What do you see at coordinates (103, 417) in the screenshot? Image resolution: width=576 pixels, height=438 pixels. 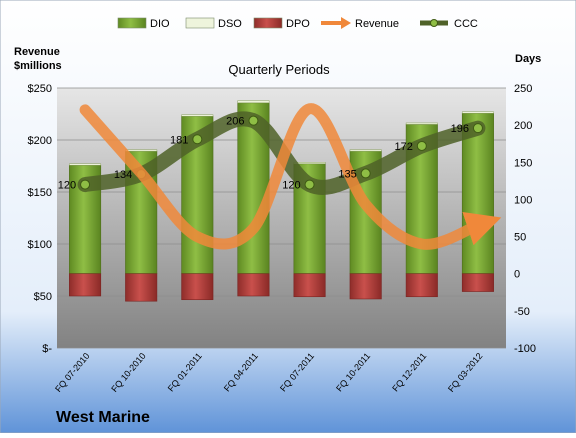 I see `company-name: West Marine` at bounding box center [103, 417].